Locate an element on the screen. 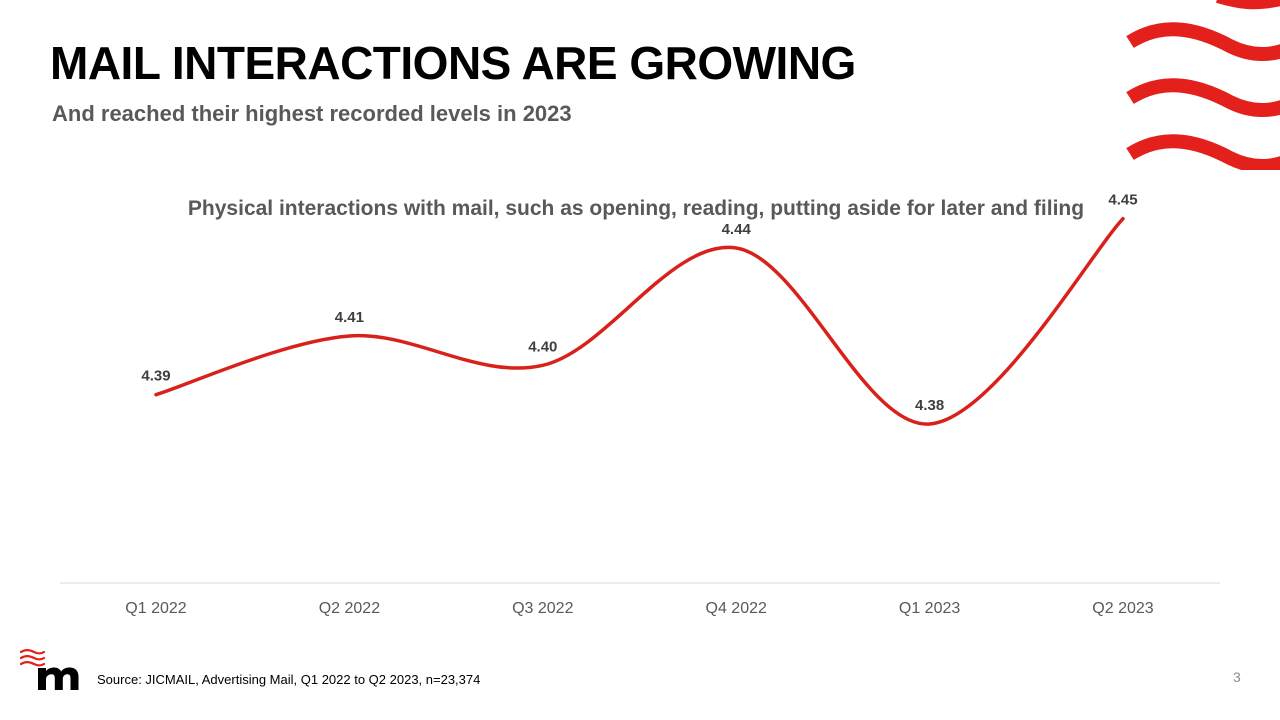 The height and width of the screenshot is (720, 1280). data-label: 4.41 is located at coordinates (349, 317).